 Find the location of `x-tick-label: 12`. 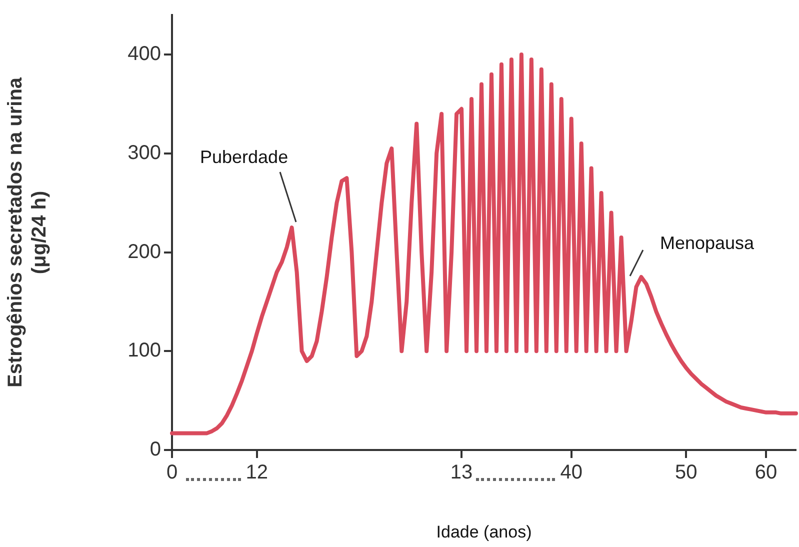

x-tick-label: 12 is located at coordinates (257, 473).